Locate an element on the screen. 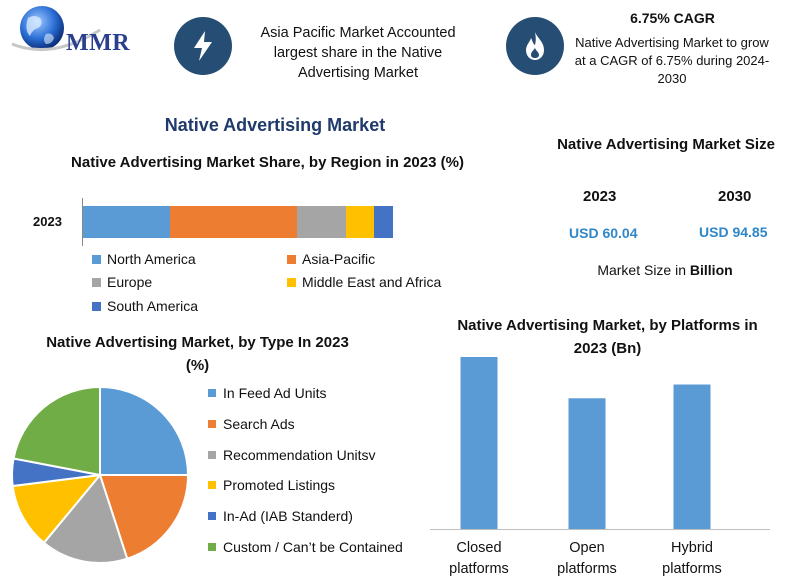 Image resolution: width=800 pixels, height=585 pixels. market-size-year-2030: 2030 is located at coordinates (735, 196).